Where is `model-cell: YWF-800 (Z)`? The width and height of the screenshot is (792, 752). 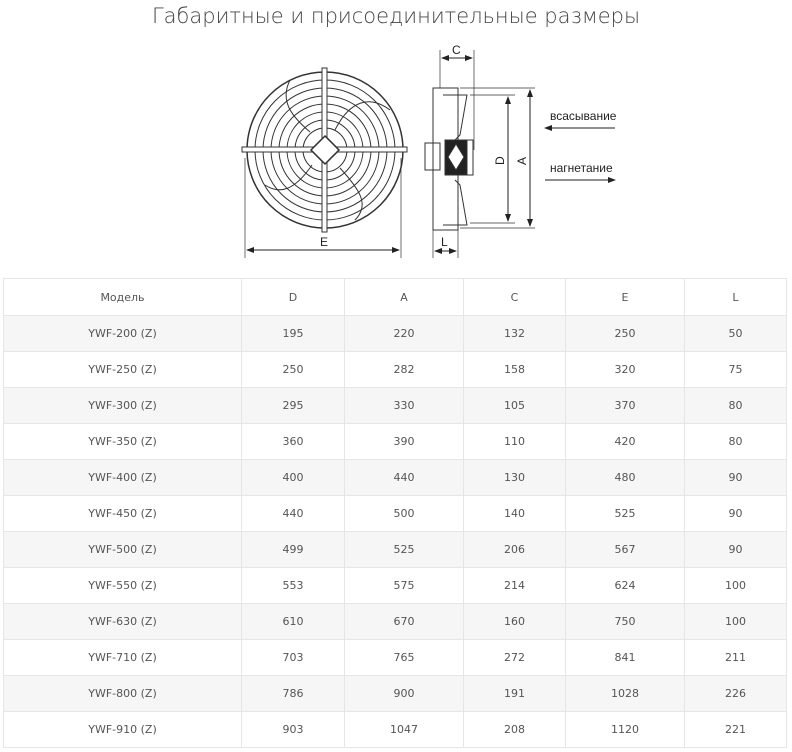 model-cell: YWF-800 (Z) is located at coordinates (122, 693).